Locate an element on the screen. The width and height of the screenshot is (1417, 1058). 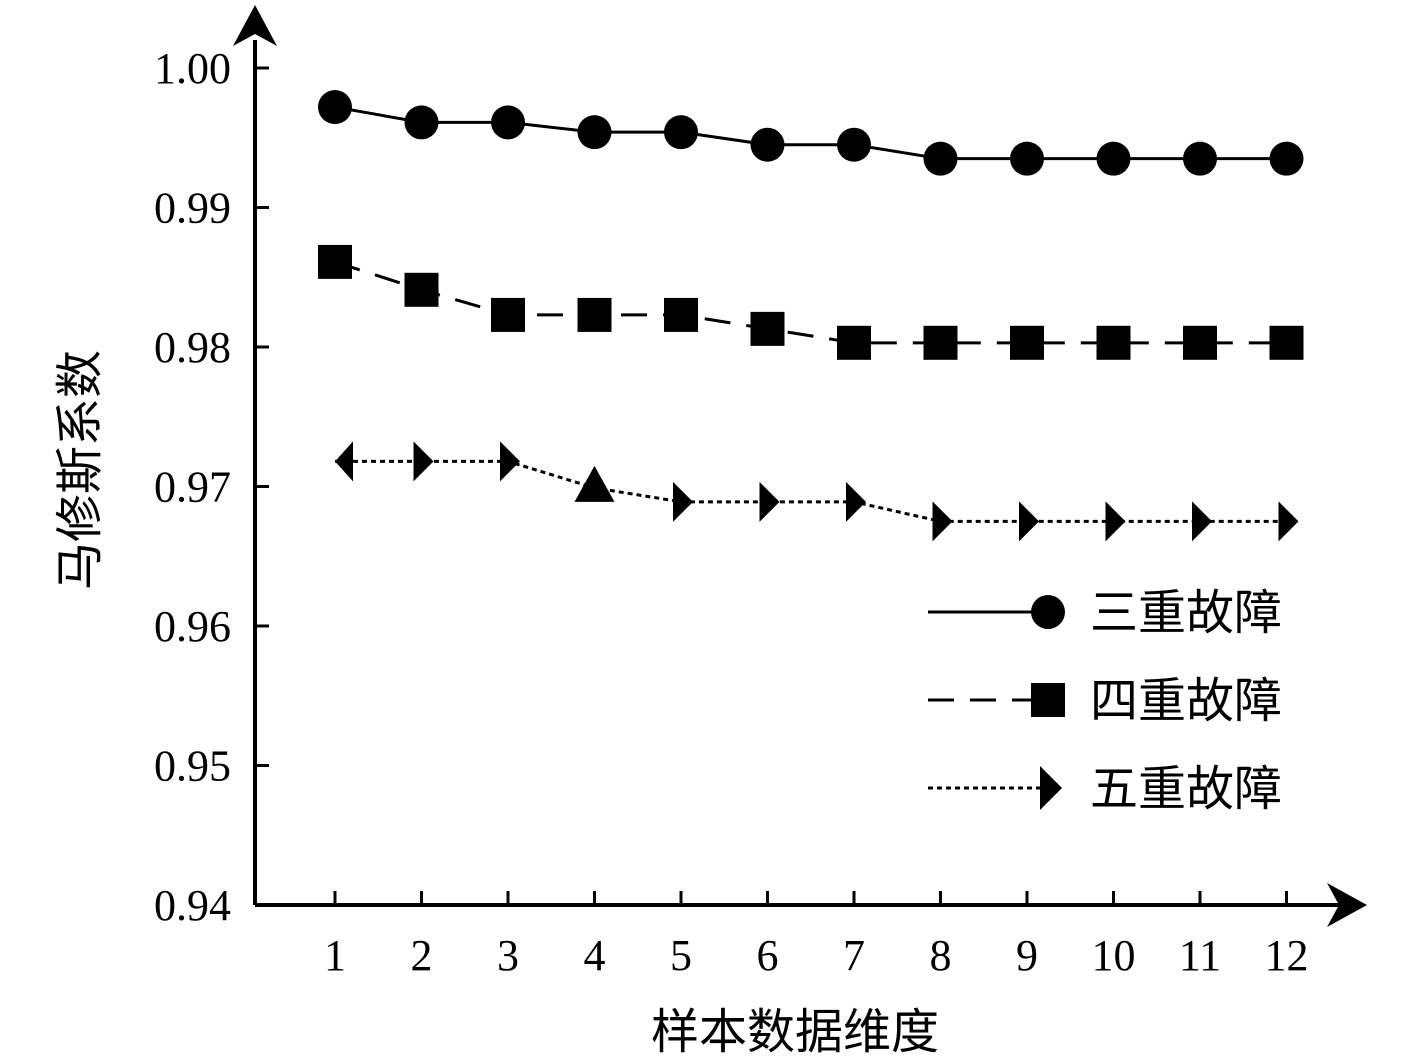
legend-label: 三重故障 is located at coordinates (1186, 613).